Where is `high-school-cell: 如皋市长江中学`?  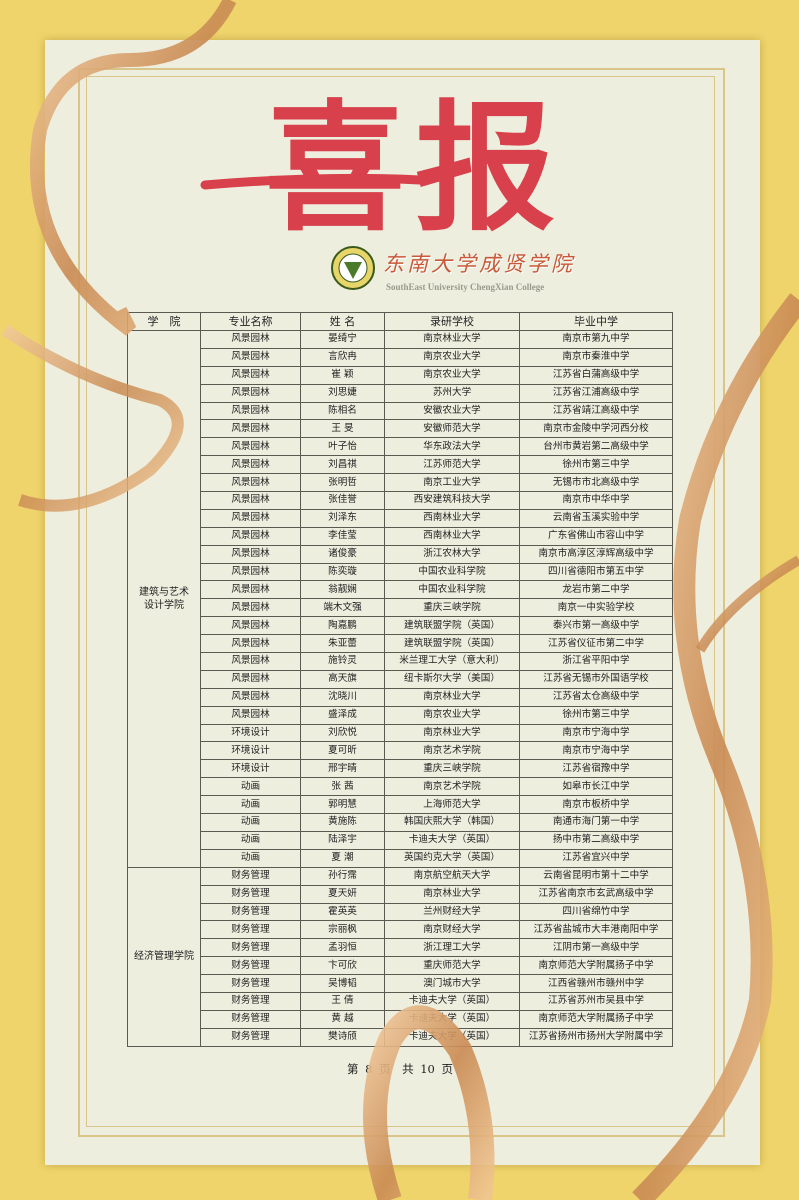 high-school-cell: 如皋市长江中学 is located at coordinates (596, 787).